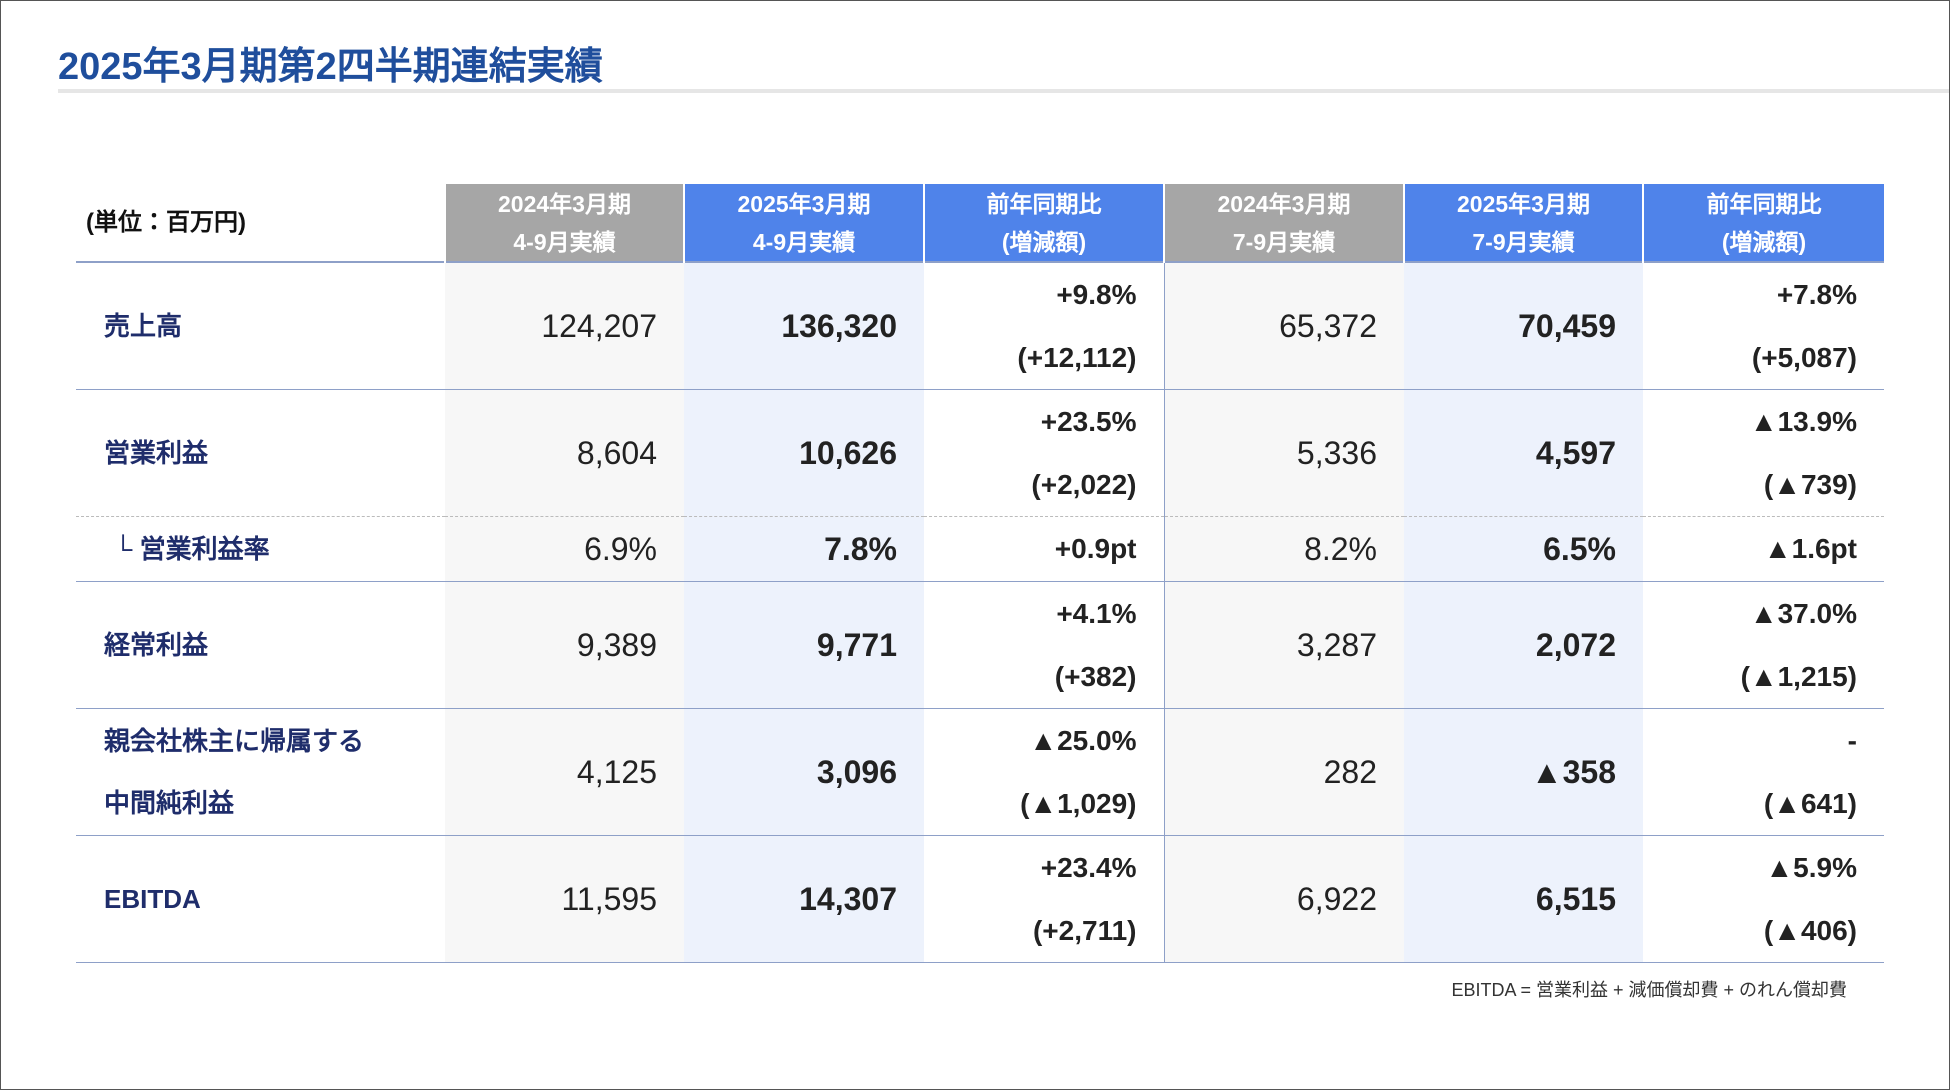 The width and height of the screenshot is (1950, 1090). I want to click on value-cell: 70,459, so click(1523, 326).